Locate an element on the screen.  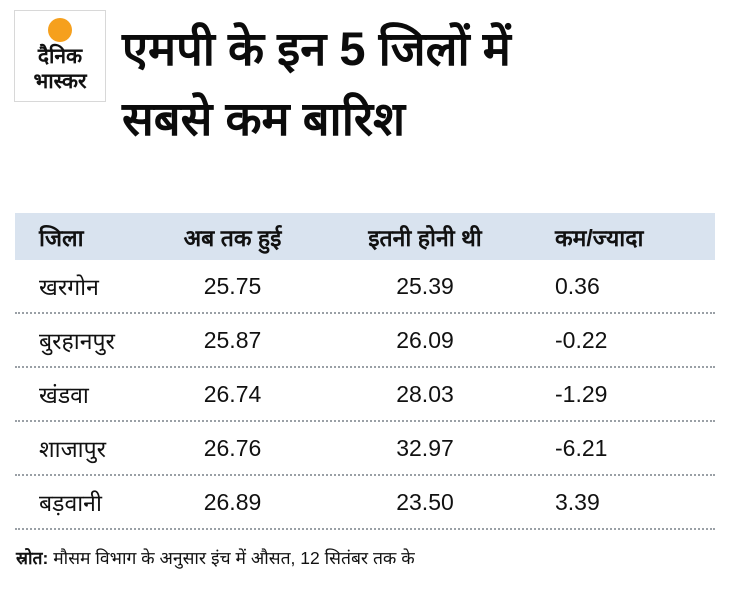
table-row: बड़वानी 26.89 23.50 3.39 is located at coordinates (365, 503).